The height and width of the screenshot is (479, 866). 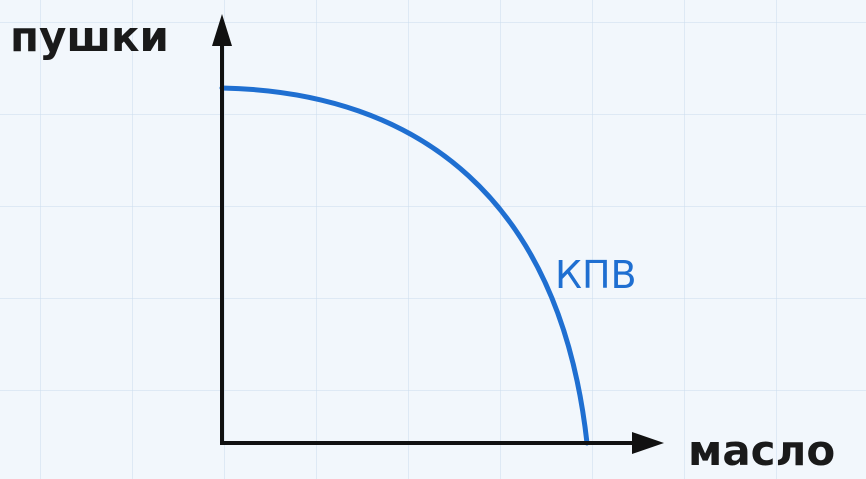 What do you see at coordinates (762, 450) in the screenshot?
I see `x-axis-label: масло` at bounding box center [762, 450].